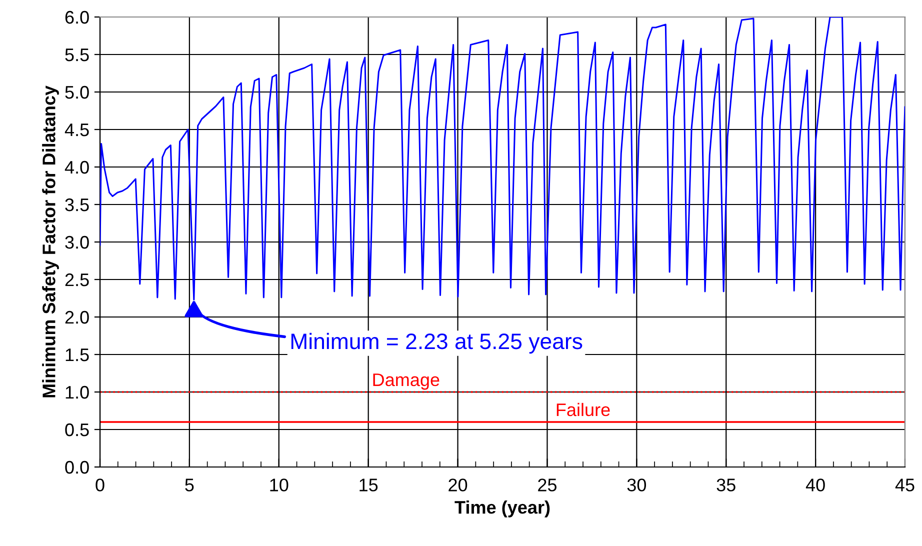 The image size is (922, 546). What do you see at coordinates (77, 92) in the screenshot?
I see `y-tick-label: 5.0` at bounding box center [77, 92].